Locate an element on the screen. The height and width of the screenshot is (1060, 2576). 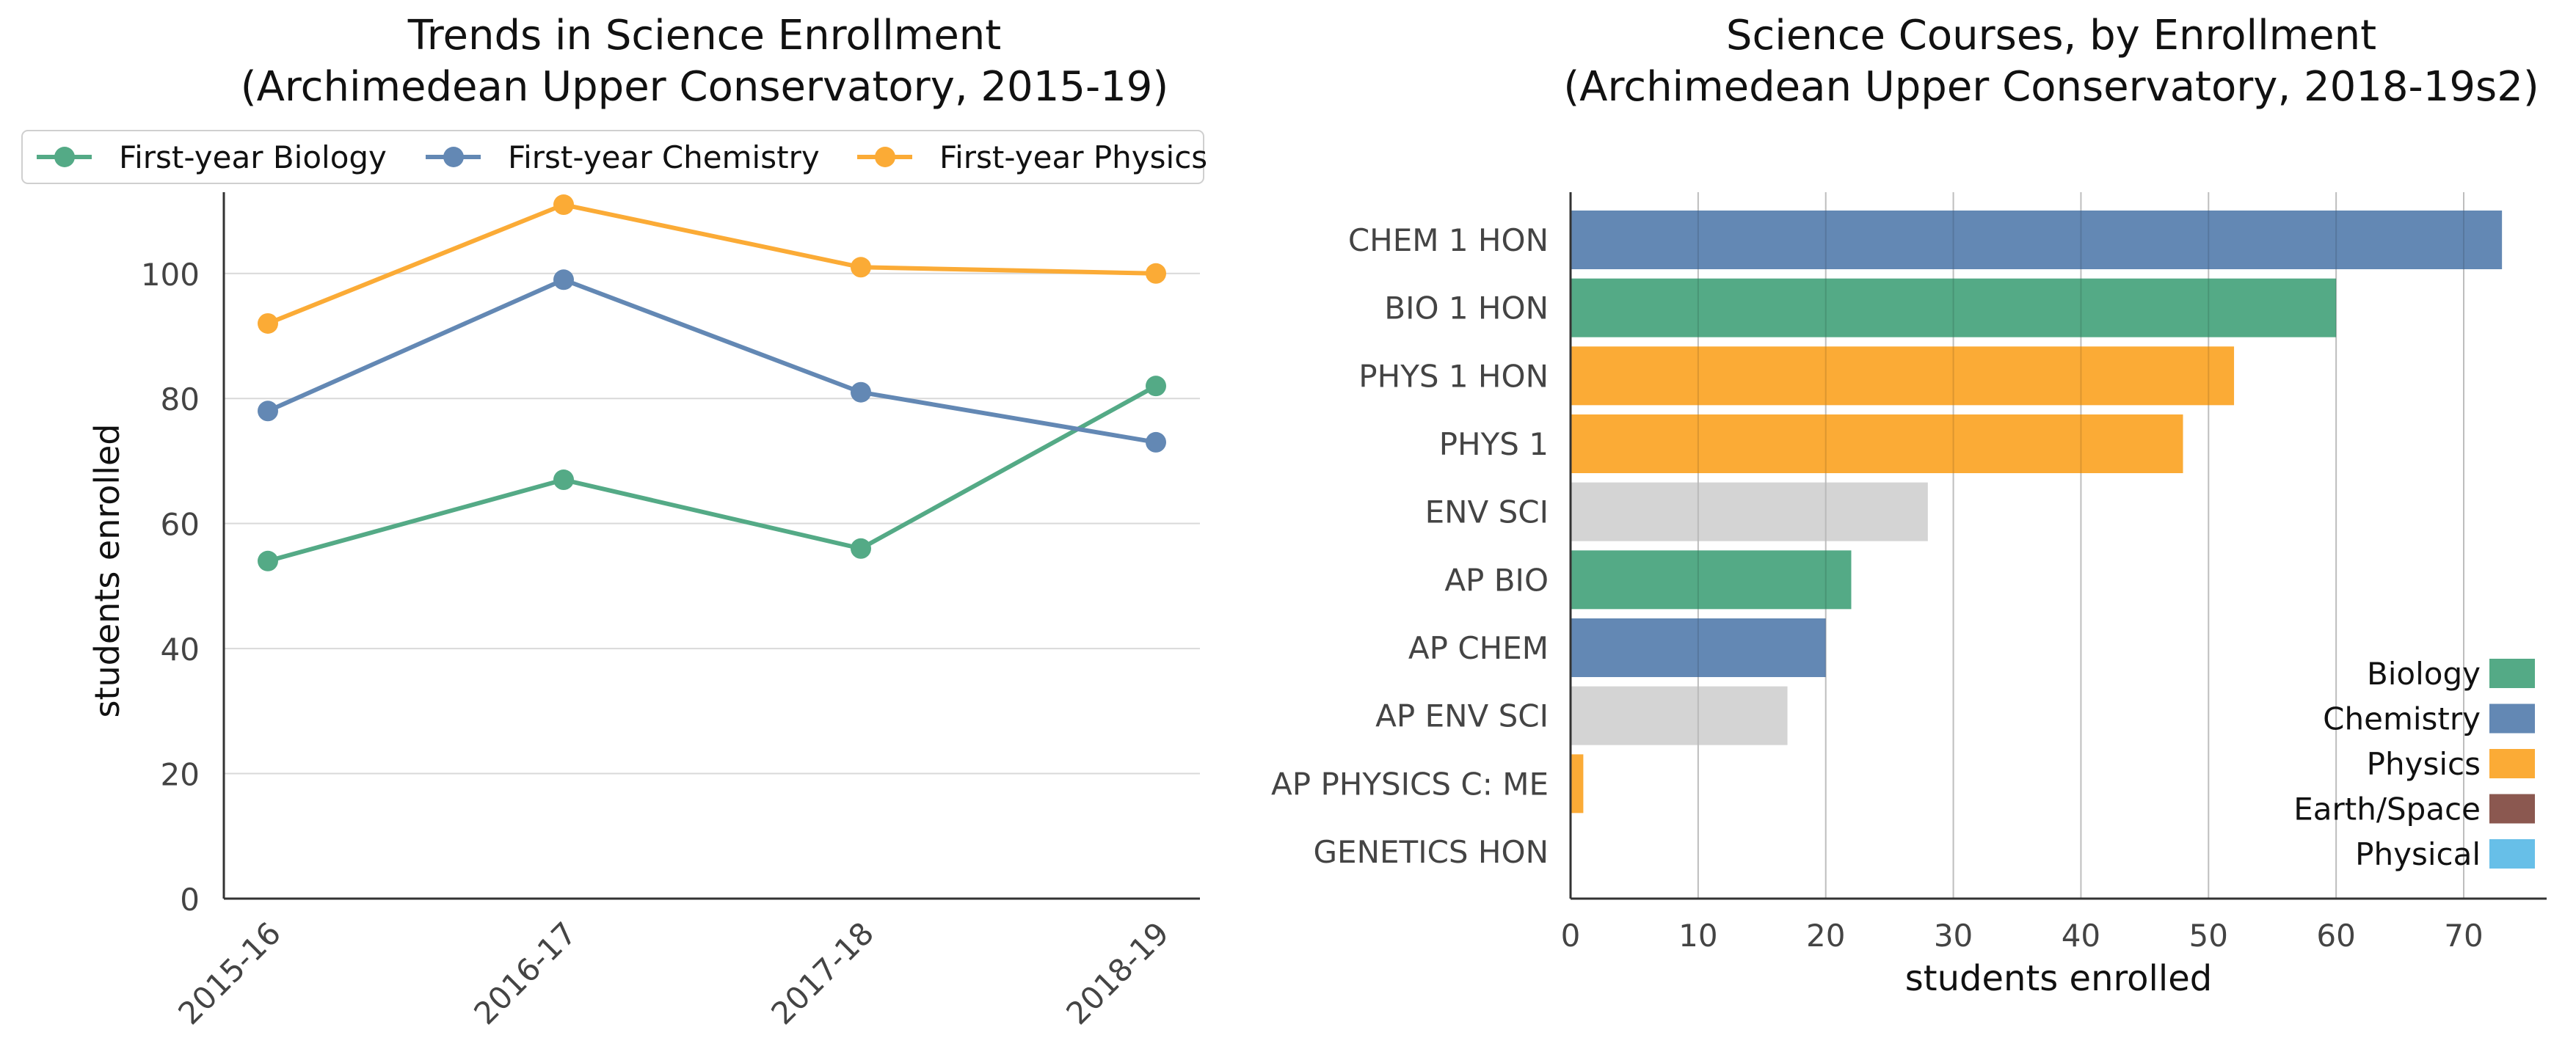
right-x-tick-label: 0 is located at coordinates (1571, 936).